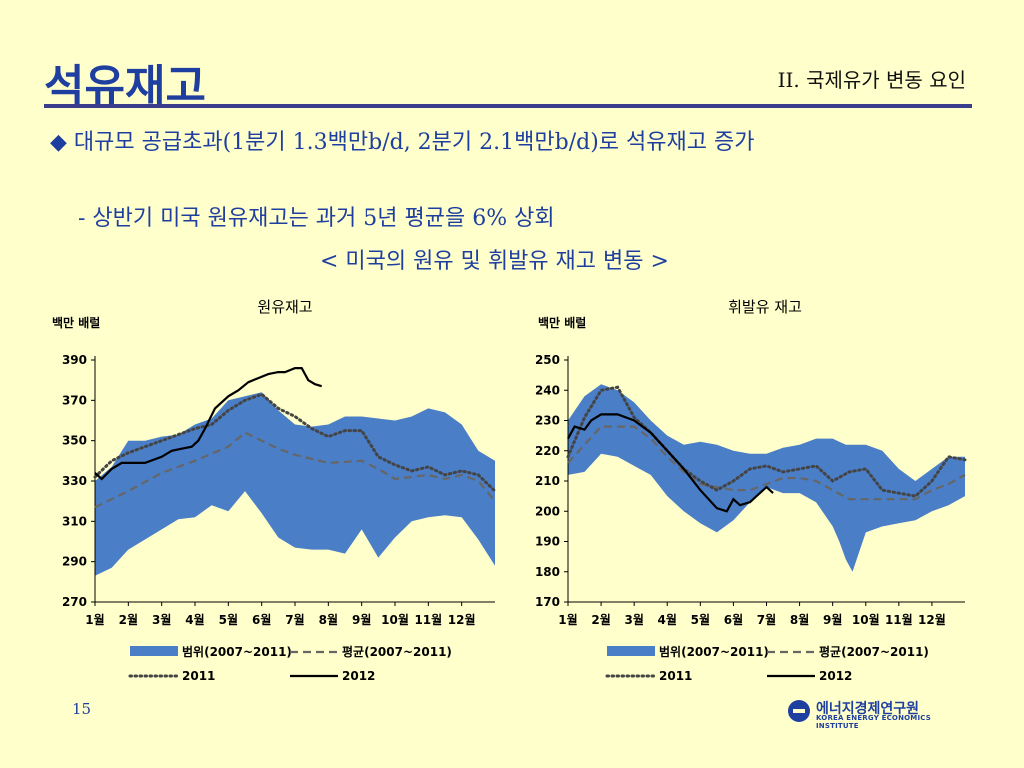 Image resolution: width=1024 pixels, height=768 pixels. What do you see at coordinates (873, 722) in the screenshot?
I see `logo-english: KOREA ENERGY ECONOMICS INSTITUTE` at bounding box center [873, 722].